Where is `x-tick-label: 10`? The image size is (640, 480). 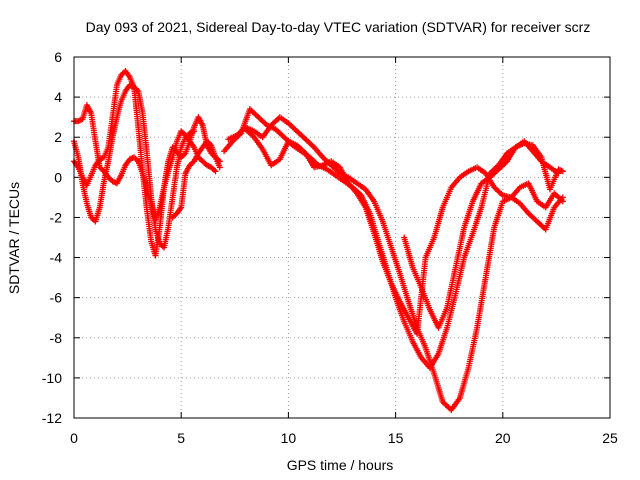
x-tick-label: 10 is located at coordinates (289, 438).